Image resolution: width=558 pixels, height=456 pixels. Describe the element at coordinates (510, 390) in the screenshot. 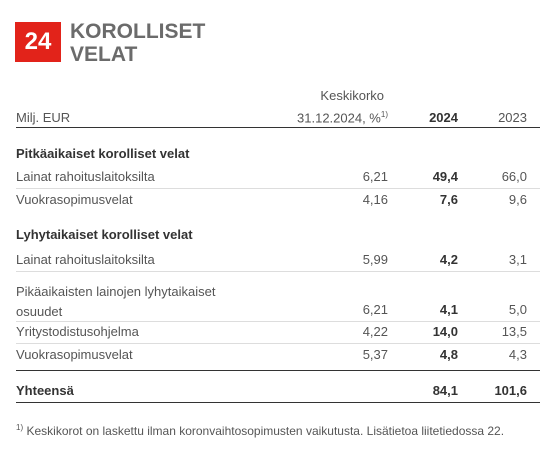

I see `total-2023: 101,6` at that location.